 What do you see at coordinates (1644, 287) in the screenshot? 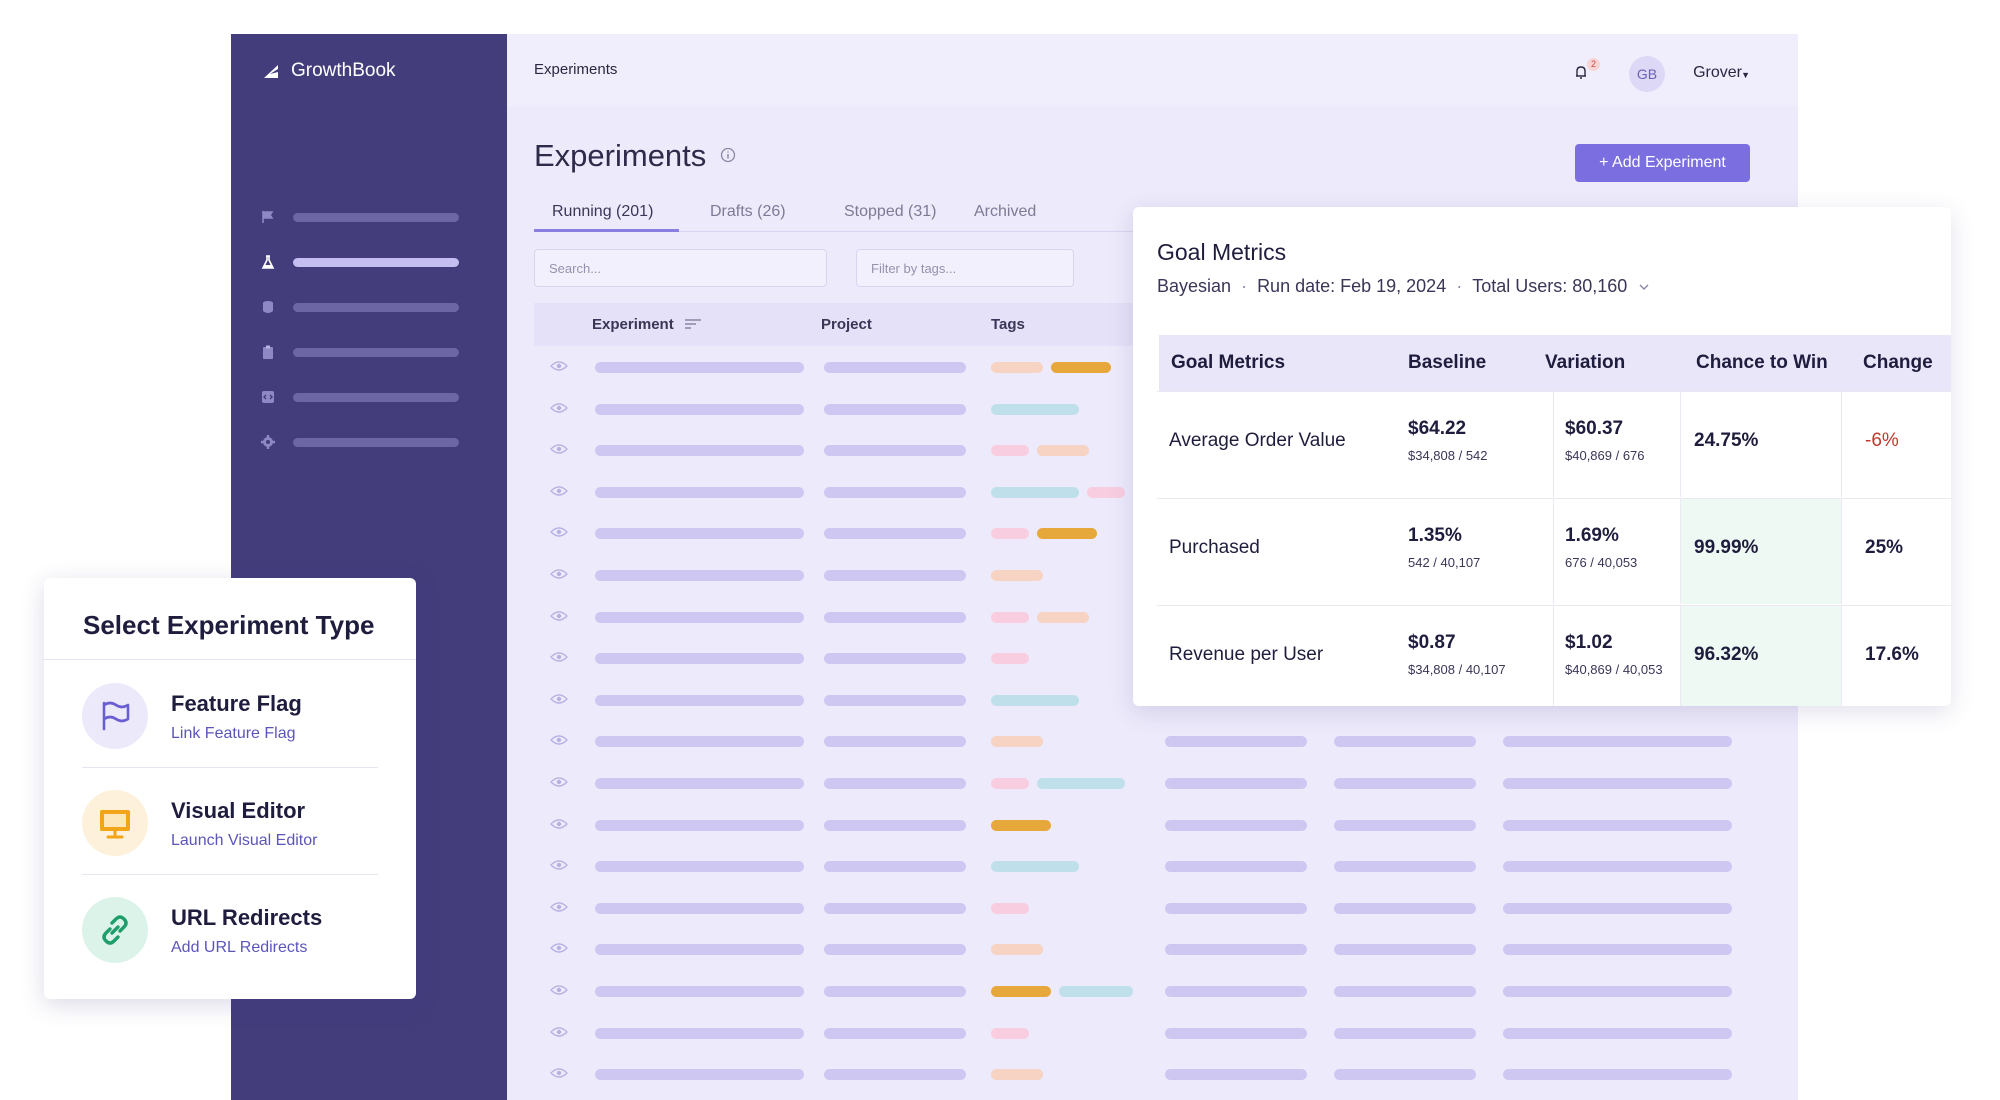
I see `chevron-down-icon` at bounding box center [1644, 287].